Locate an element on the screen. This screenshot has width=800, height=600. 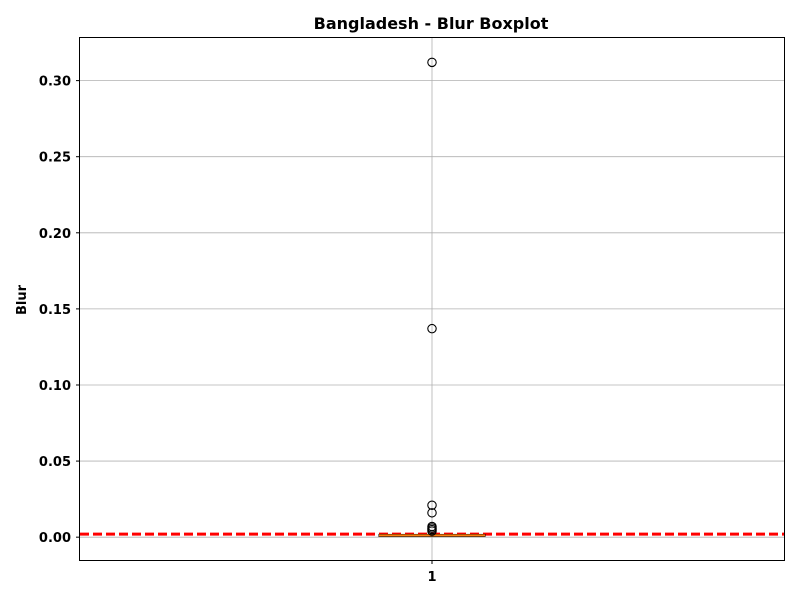
y-tick-label: 0.00 is located at coordinates (55, 538).